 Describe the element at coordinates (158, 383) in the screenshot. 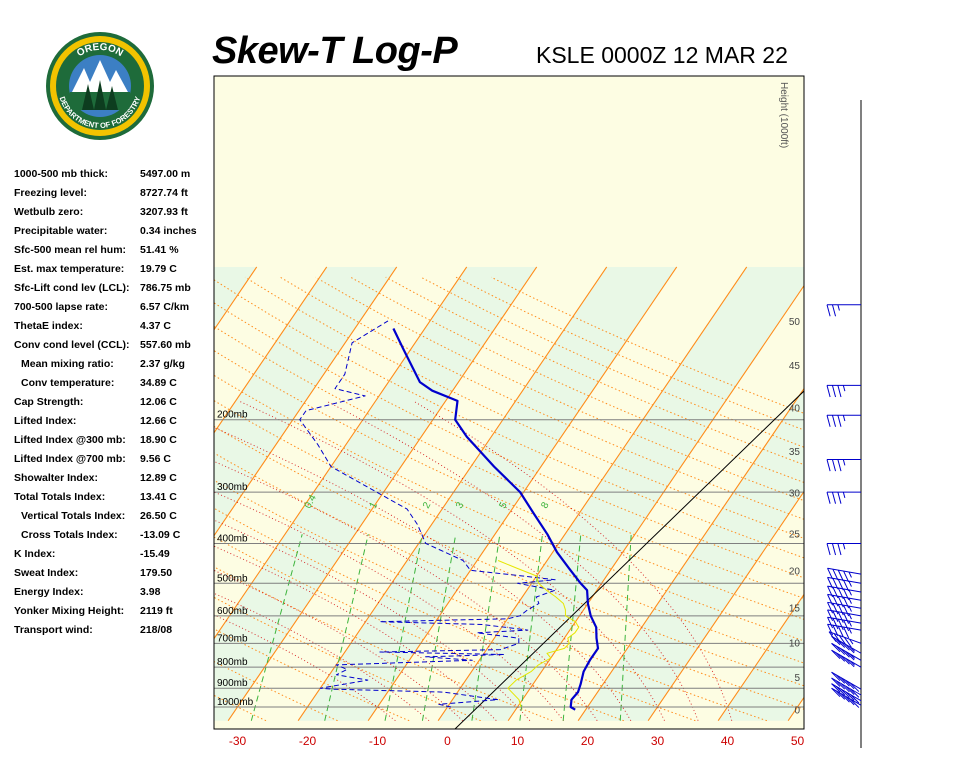

I see `index-value: 34.89 C` at that location.